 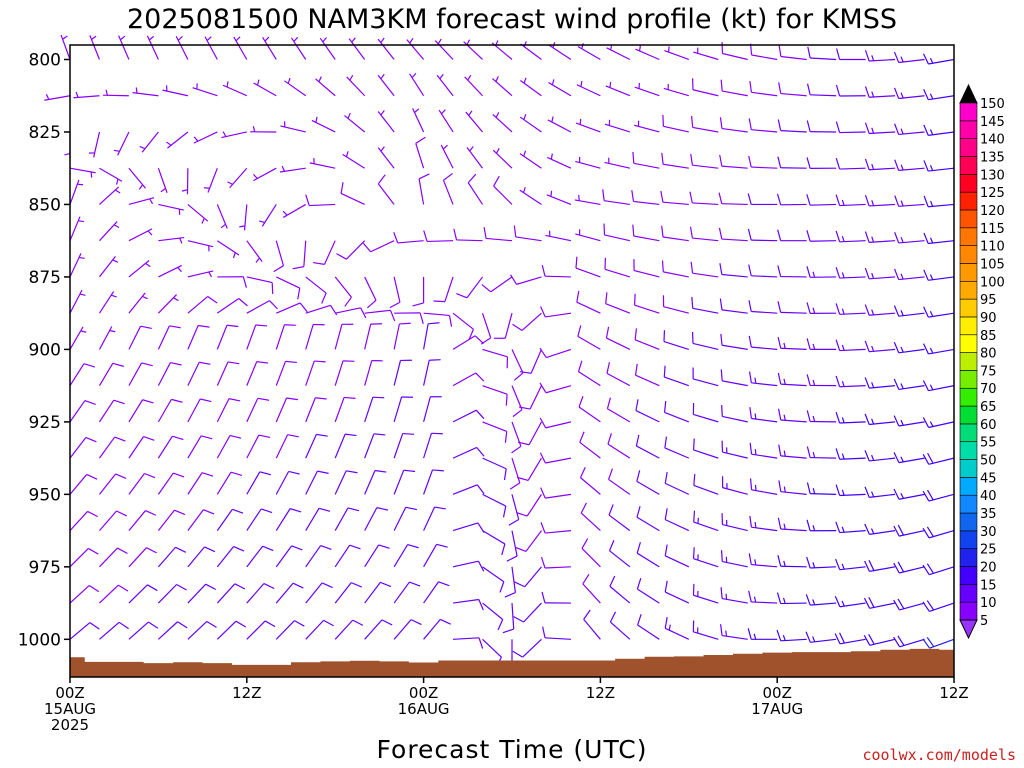 What do you see at coordinates (424, 709) in the screenshot?
I see `x-tick-label: 16AUG` at bounding box center [424, 709].